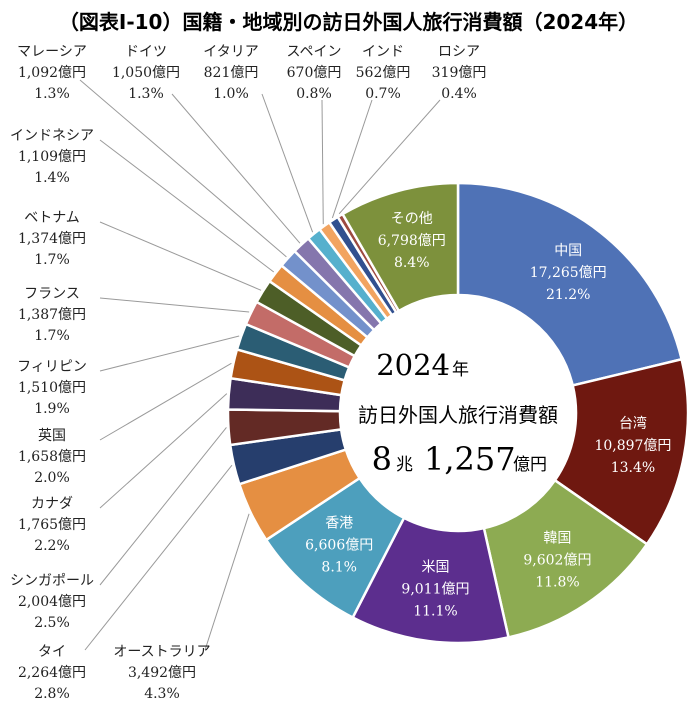  Describe the element at coordinates (52, 294) in the screenshot. I see `slice-name: フランス` at that location.